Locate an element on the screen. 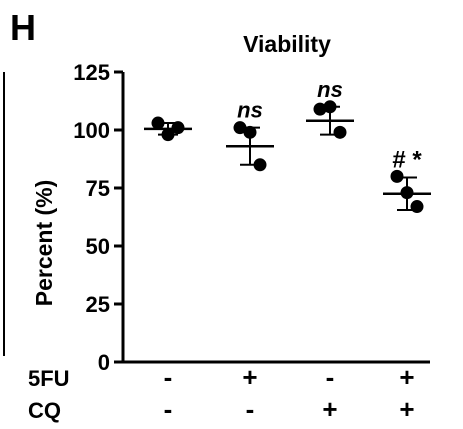 The width and height of the screenshot is (463, 429). condition-row-label: CQ is located at coordinates (44, 410).